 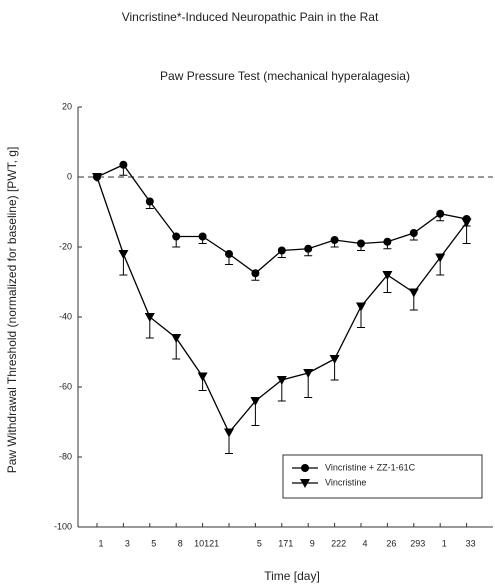 What do you see at coordinates (370, 467) in the screenshot?
I see `legend-label: Vincristine + ZZ-1-61C` at bounding box center [370, 467].